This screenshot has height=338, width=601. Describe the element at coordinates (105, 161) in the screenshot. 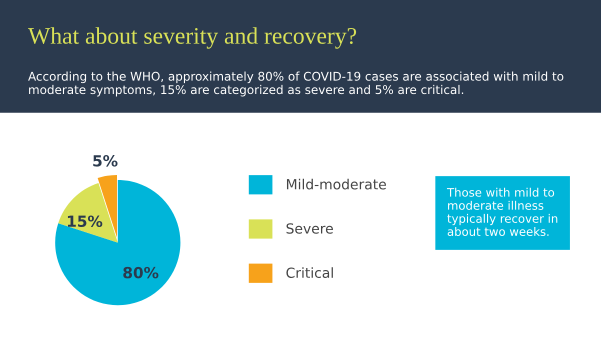

I see `data-label: 5%` at that location.